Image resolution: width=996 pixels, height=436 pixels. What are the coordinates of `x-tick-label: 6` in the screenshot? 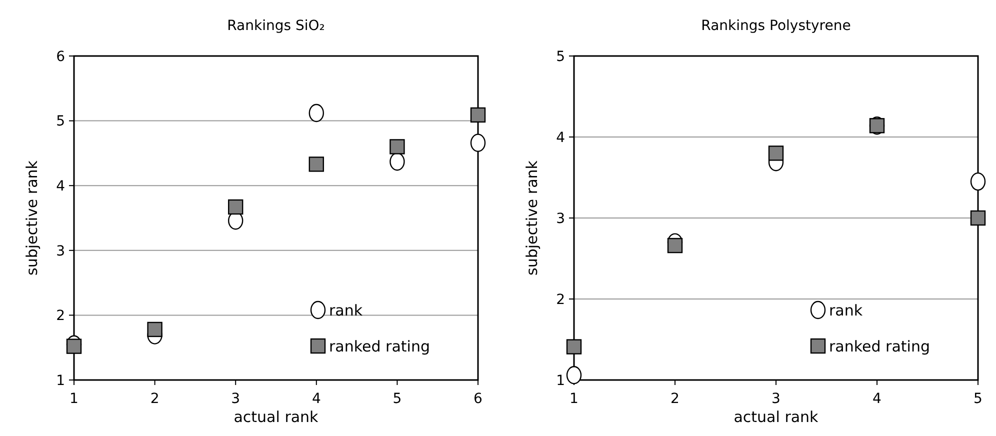 It's located at (478, 399).